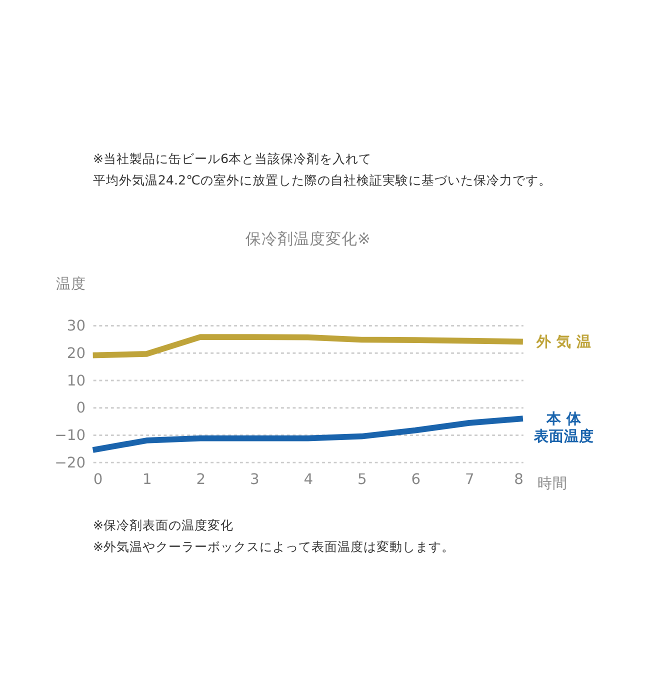 The width and height of the screenshot is (650, 680). Describe the element at coordinates (309, 479) in the screenshot. I see `x-tick-label: 4` at that location.